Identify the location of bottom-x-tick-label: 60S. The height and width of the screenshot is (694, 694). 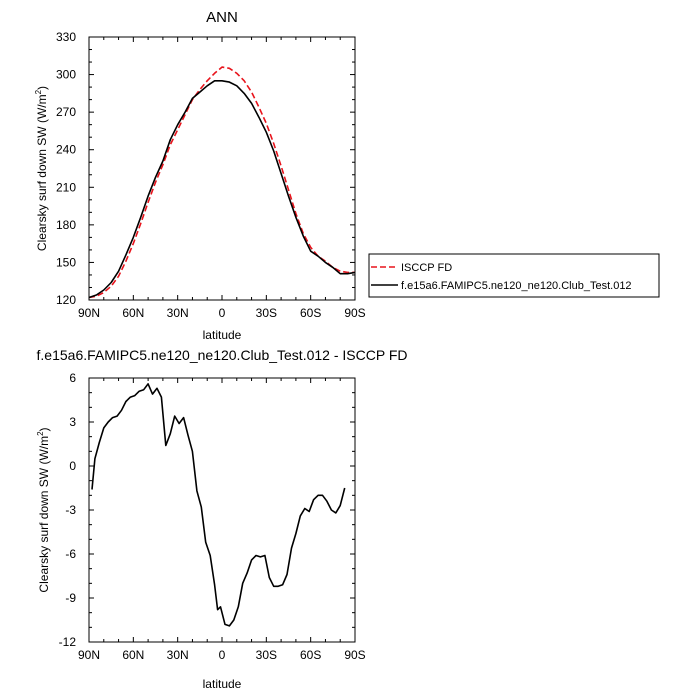
(310, 655).